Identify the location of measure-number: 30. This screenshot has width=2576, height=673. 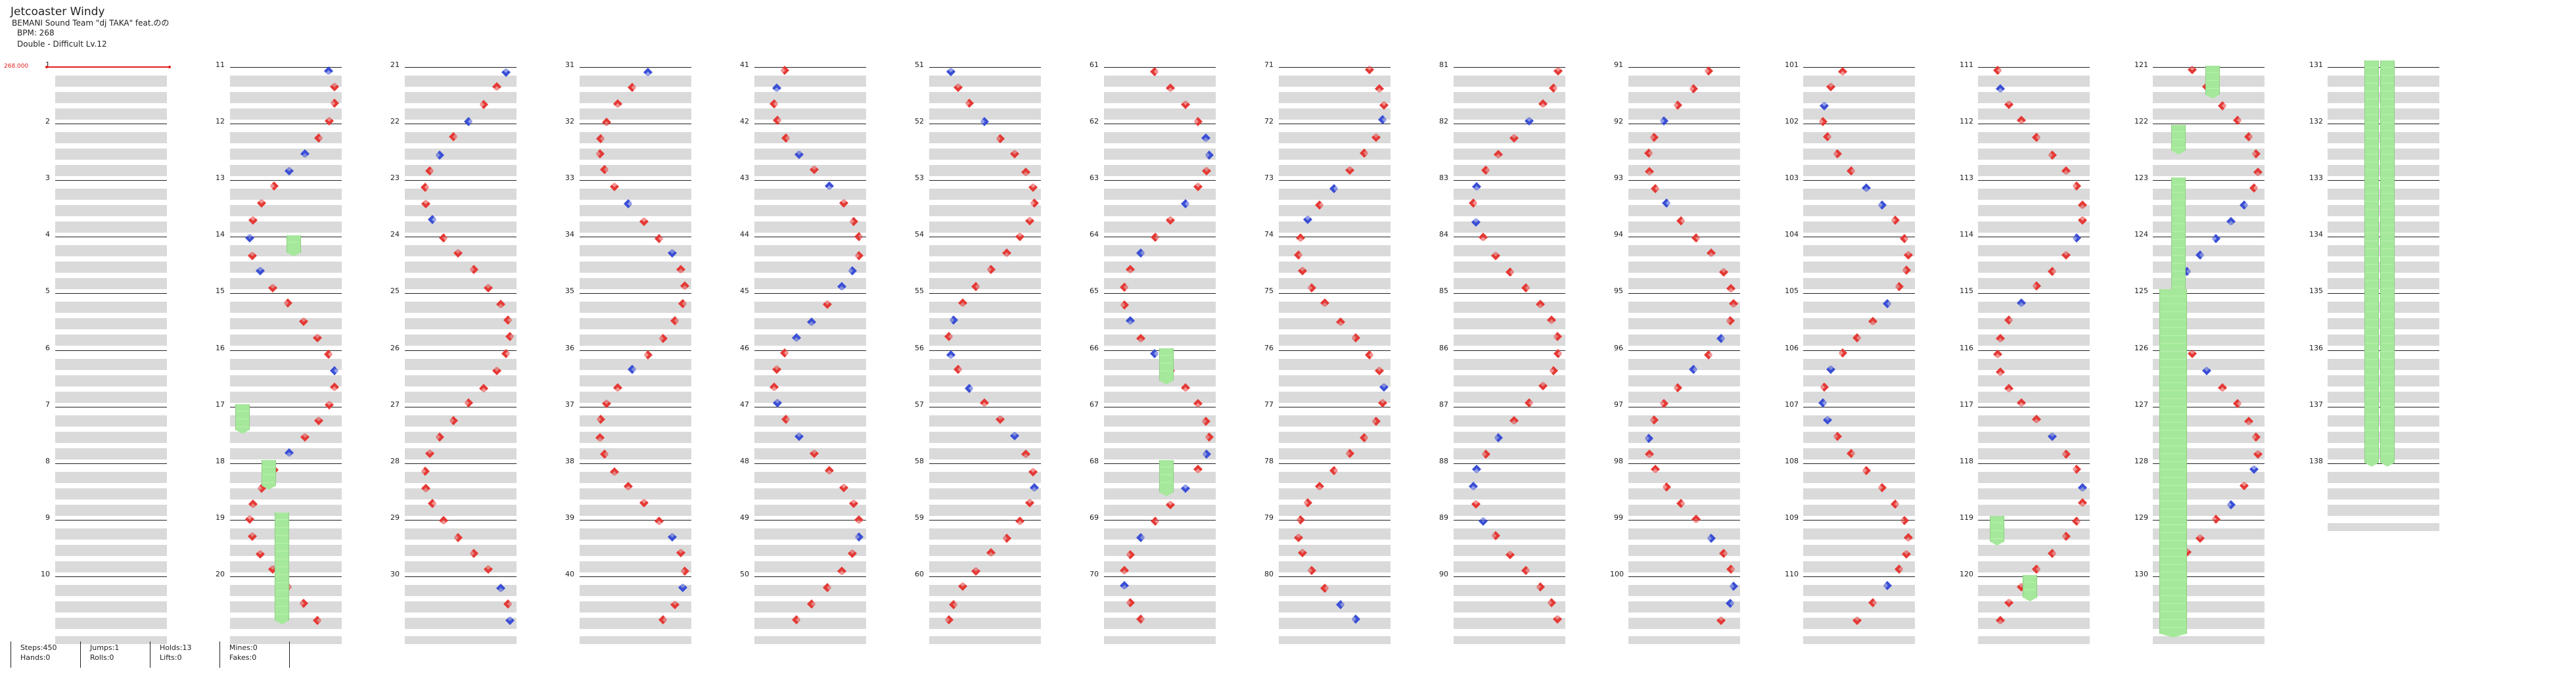
(395, 573).